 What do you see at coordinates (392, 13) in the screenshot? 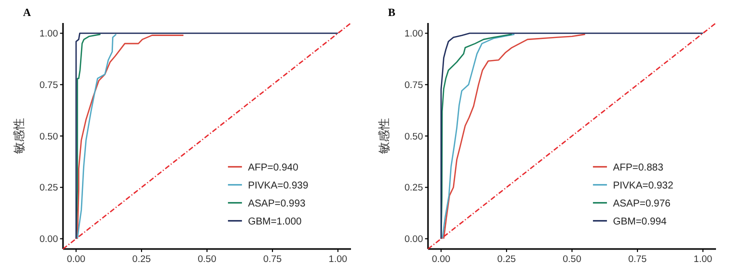
I see `chart-title: B` at bounding box center [392, 13].